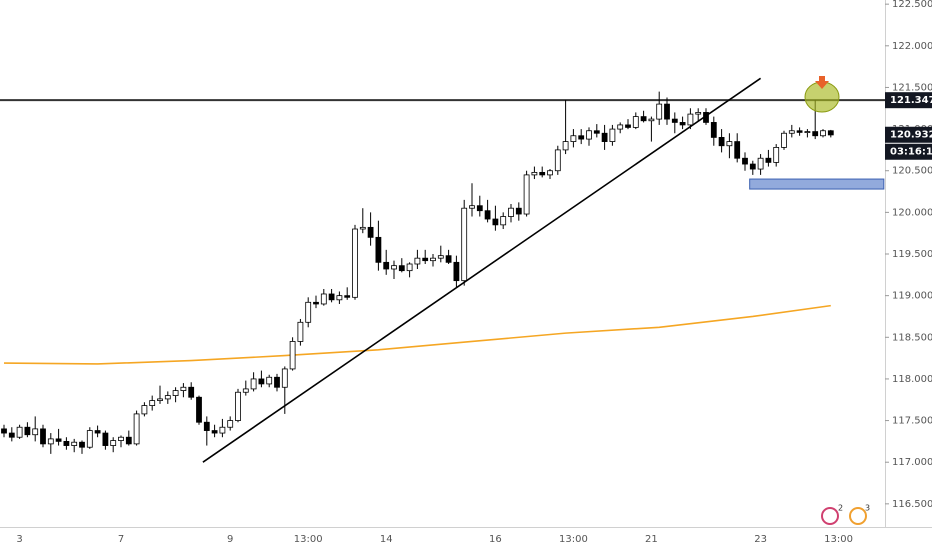 The height and width of the screenshot is (550, 932). Describe the element at coordinates (911, 152) in the screenshot. I see `countdown-label: 03:16:16` at that location.